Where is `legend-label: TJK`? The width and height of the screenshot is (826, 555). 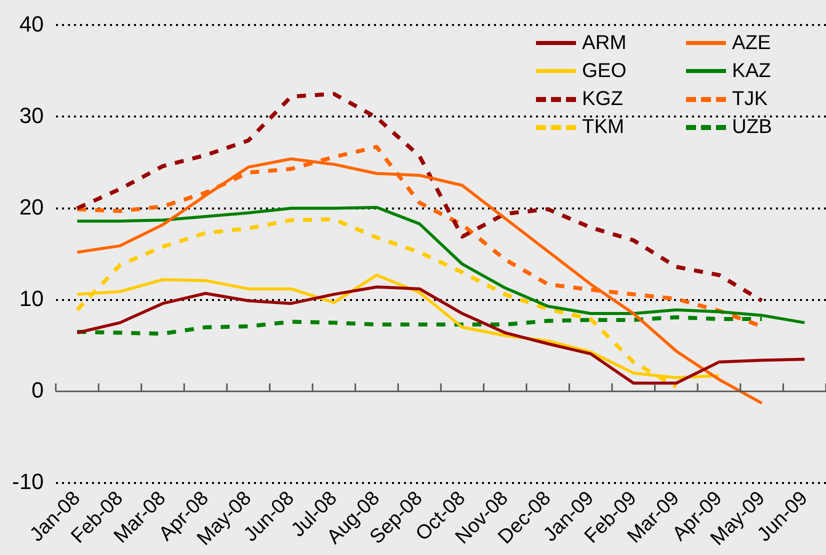
legend-label: TJK is located at coordinates (750, 99).